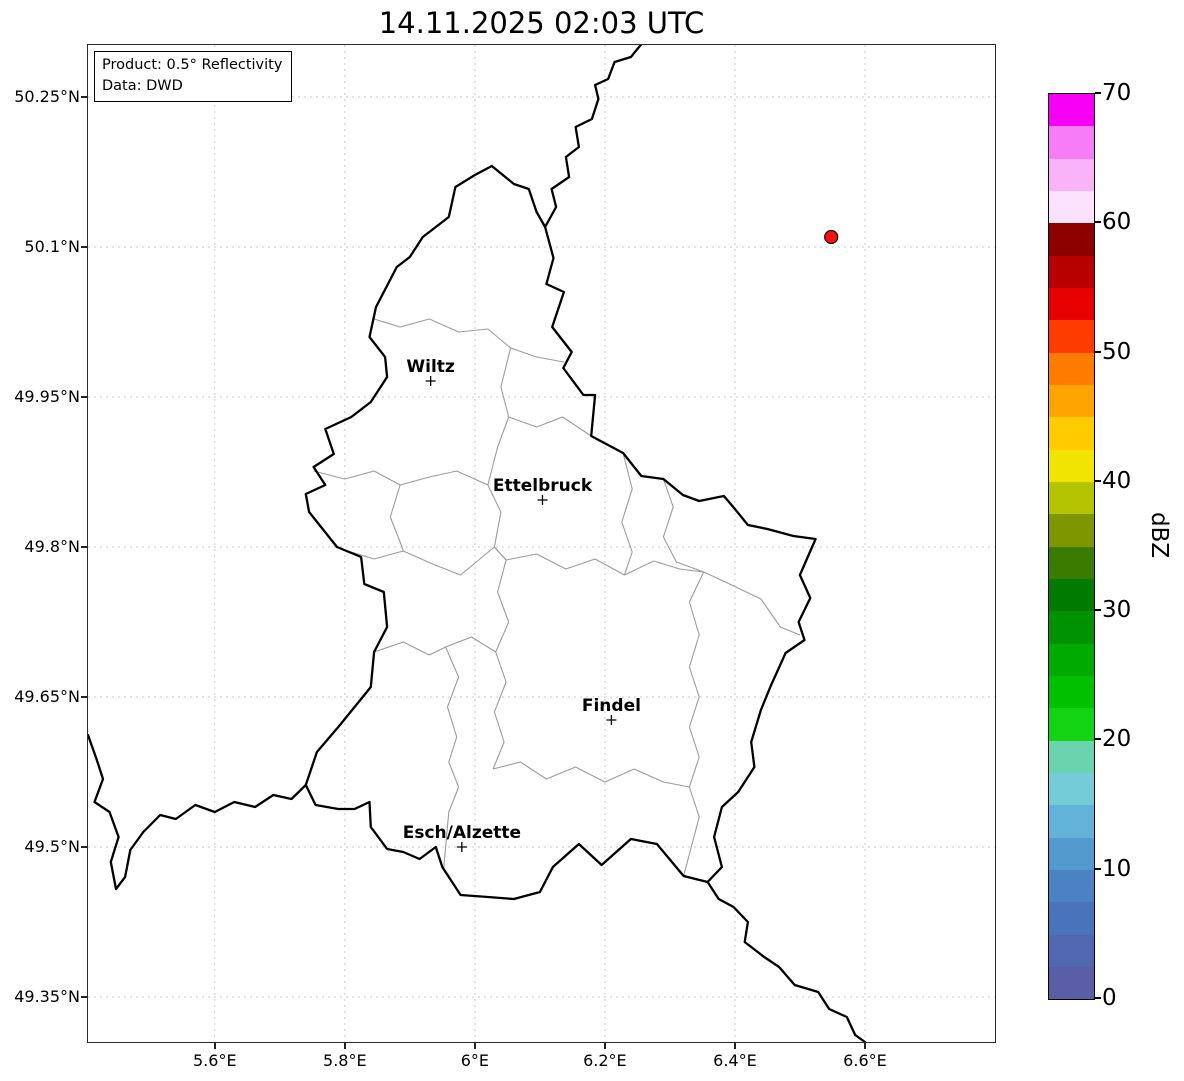 This screenshot has width=1184, height=1081. What do you see at coordinates (430, 367) in the screenshot?
I see `city-label: Wiltz` at bounding box center [430, 367].